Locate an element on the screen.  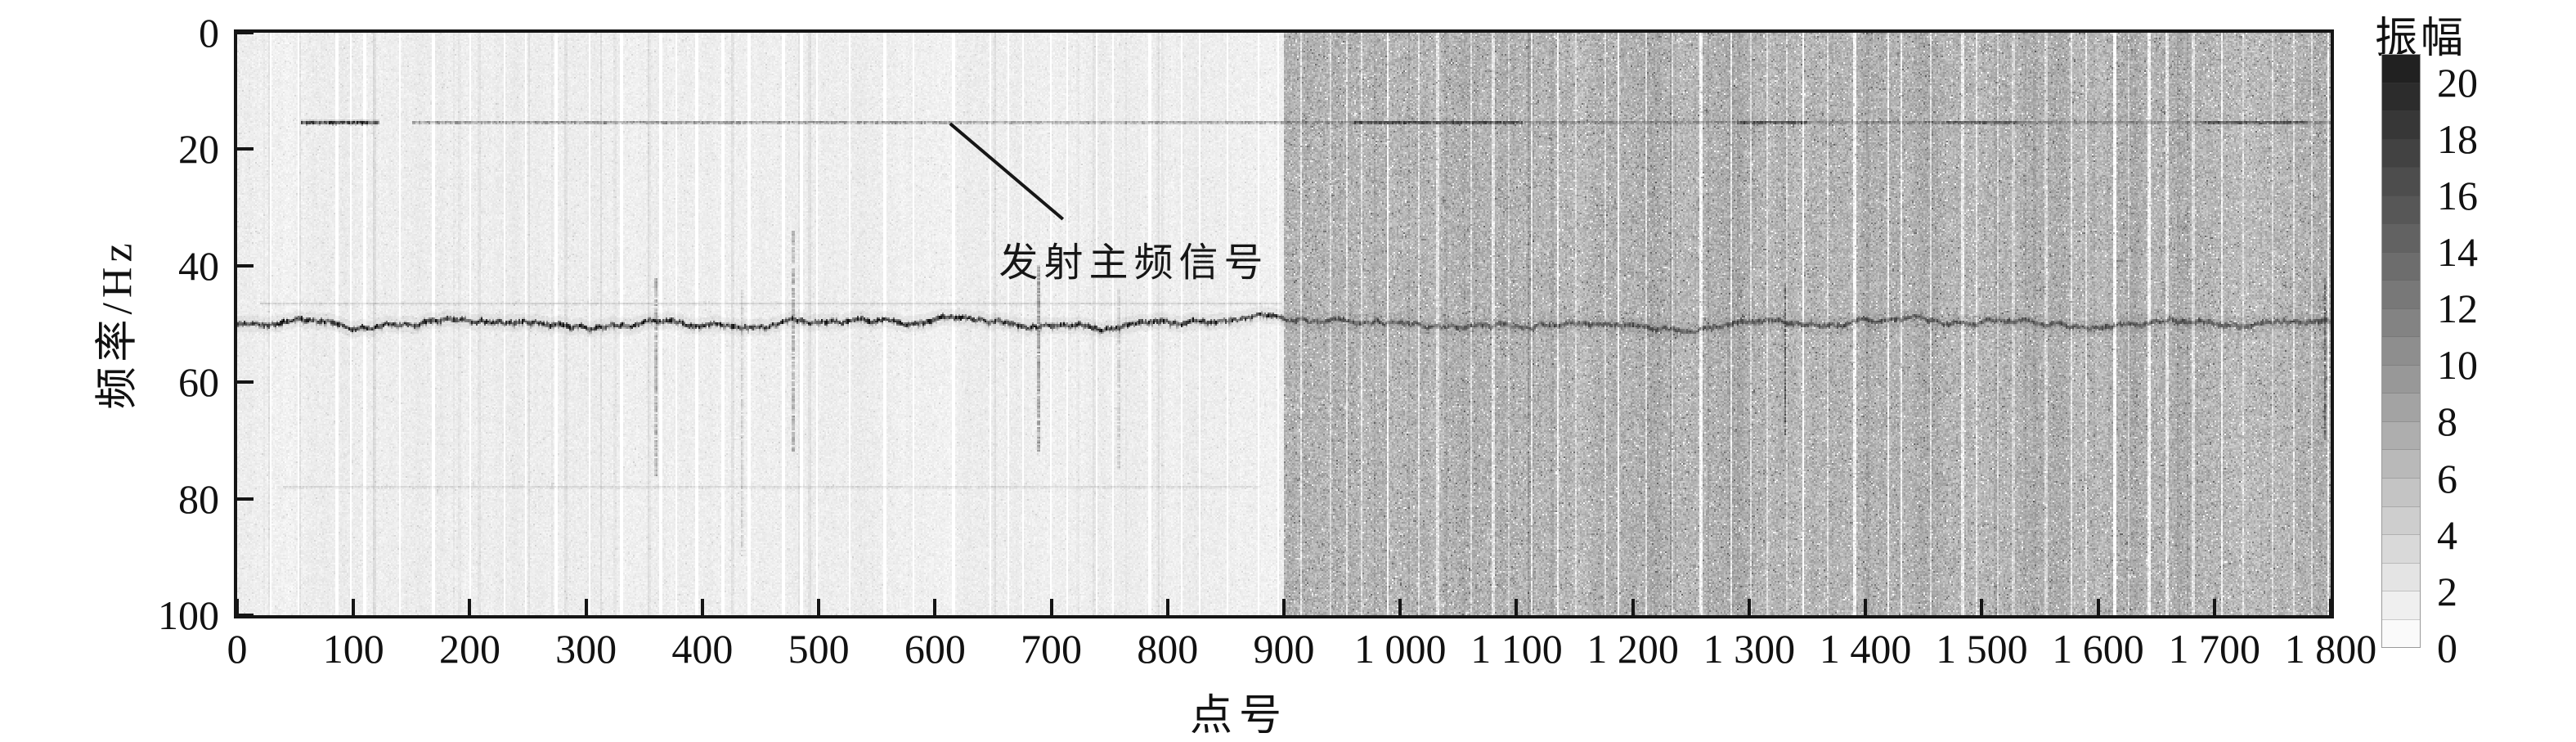
x-axis-title: 点号 is located at coordinates (1239, 716).